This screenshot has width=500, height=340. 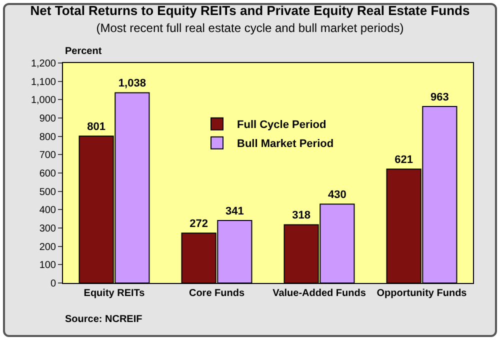 I want to click on data-label: 1,038, so click(x=132, y=84).